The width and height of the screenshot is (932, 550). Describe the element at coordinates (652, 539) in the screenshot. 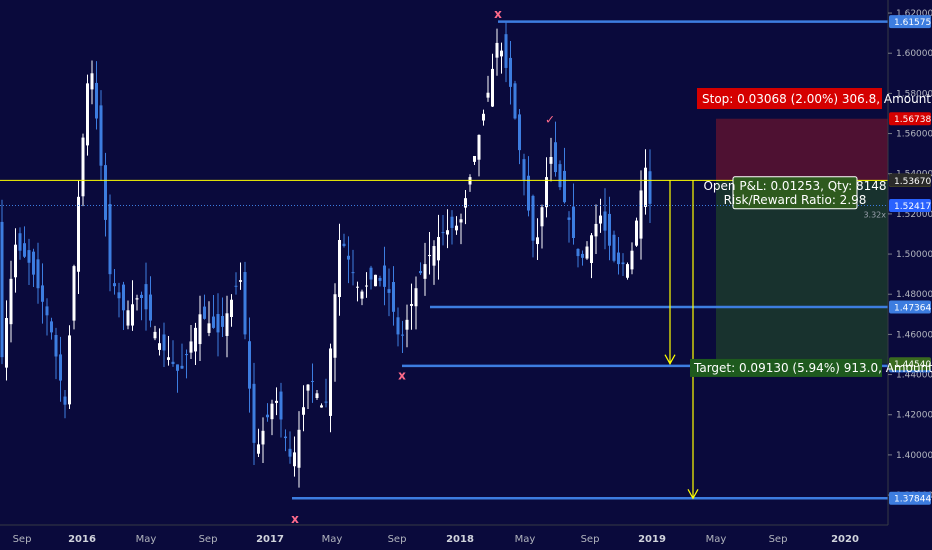

I see `x-tick-label: 2019` at that location.